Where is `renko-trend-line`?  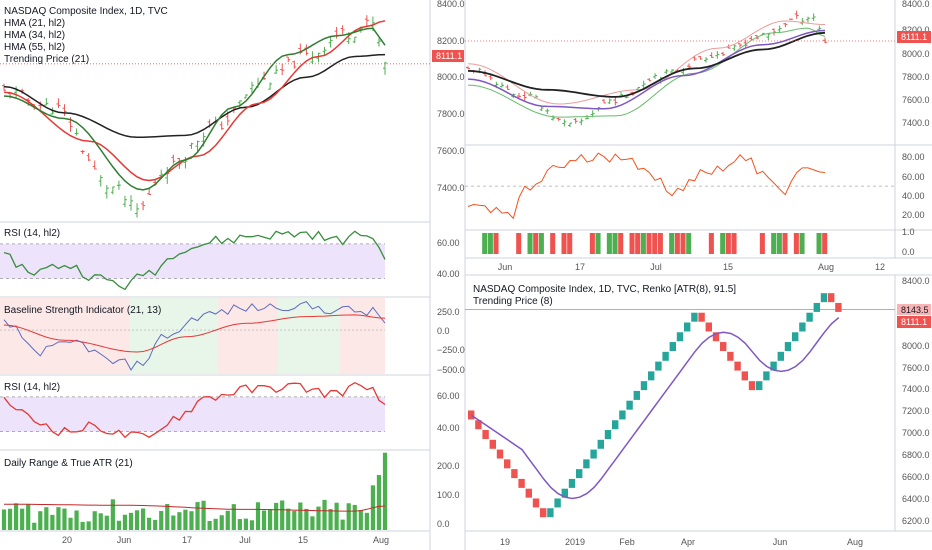
renko-trend-line is located at coordinates (655, 408).